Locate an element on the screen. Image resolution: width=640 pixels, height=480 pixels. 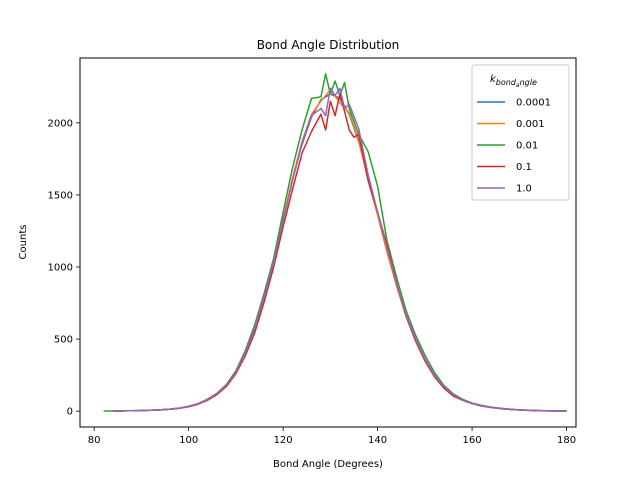
x-tick-label-4: 160 is located at coordinates (472, 440).